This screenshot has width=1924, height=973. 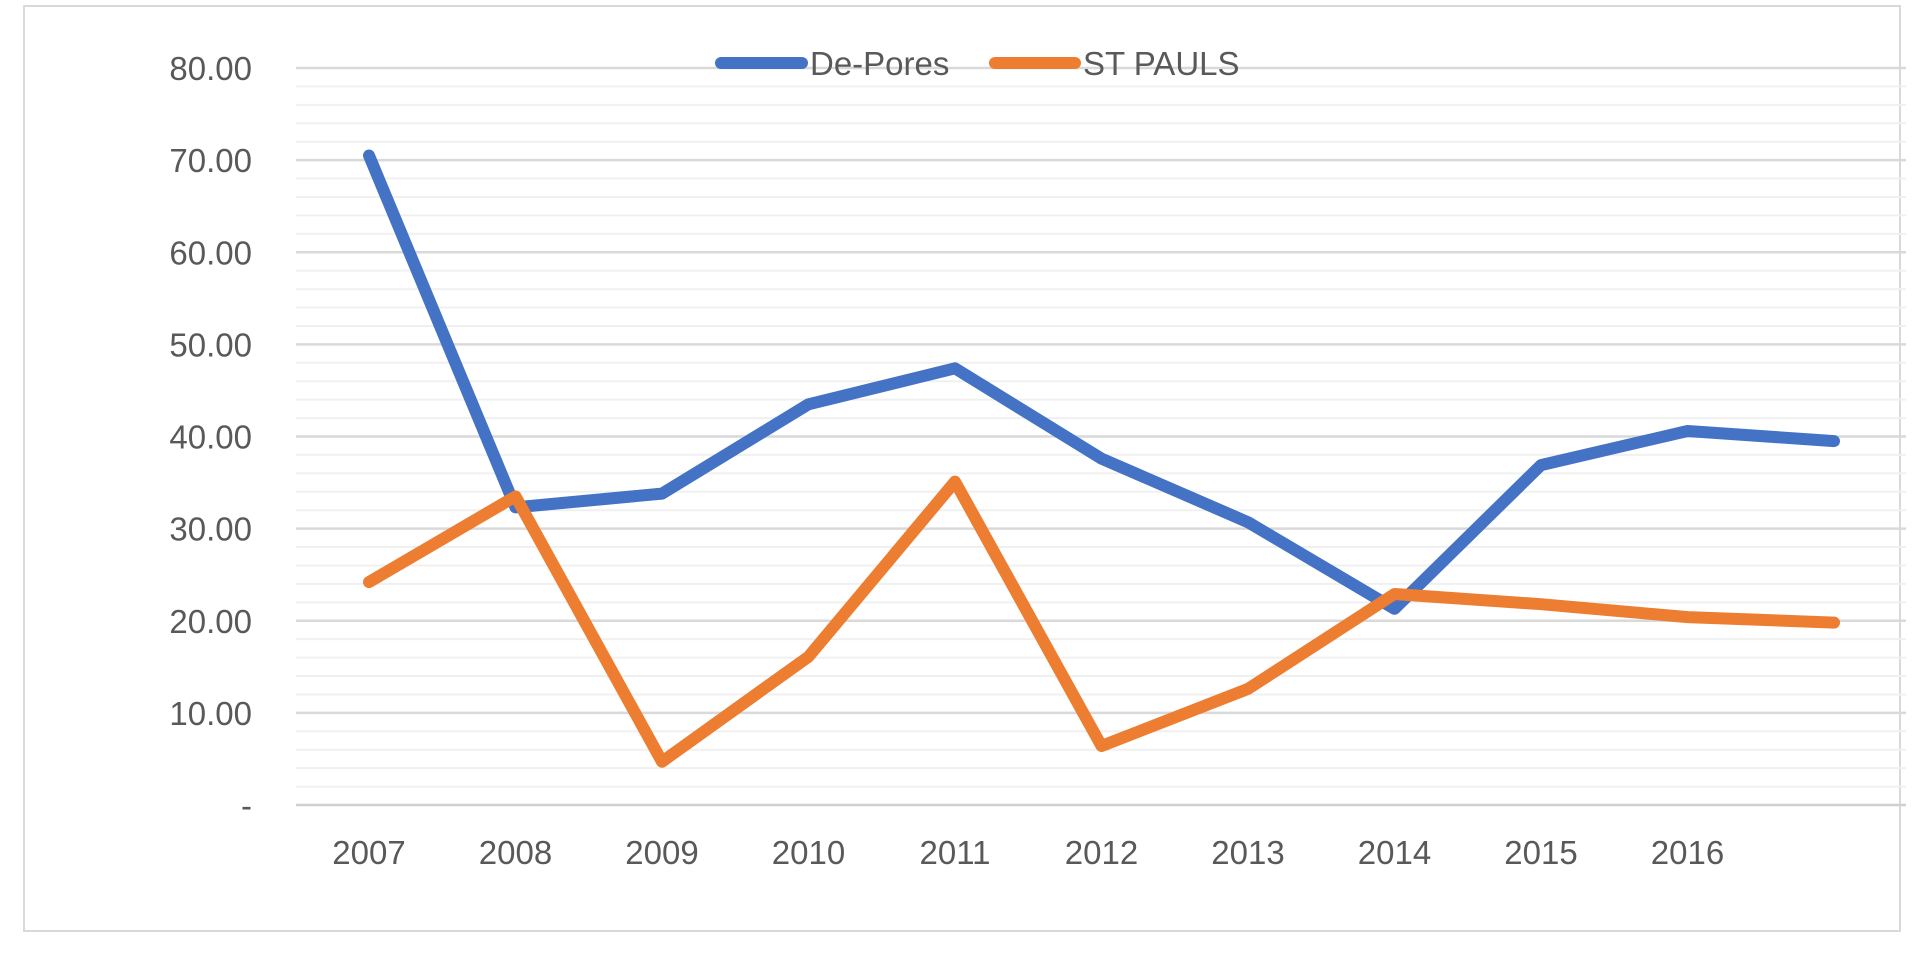 I want to click on legend-label: De-Pores, so click(x=879, y=63).